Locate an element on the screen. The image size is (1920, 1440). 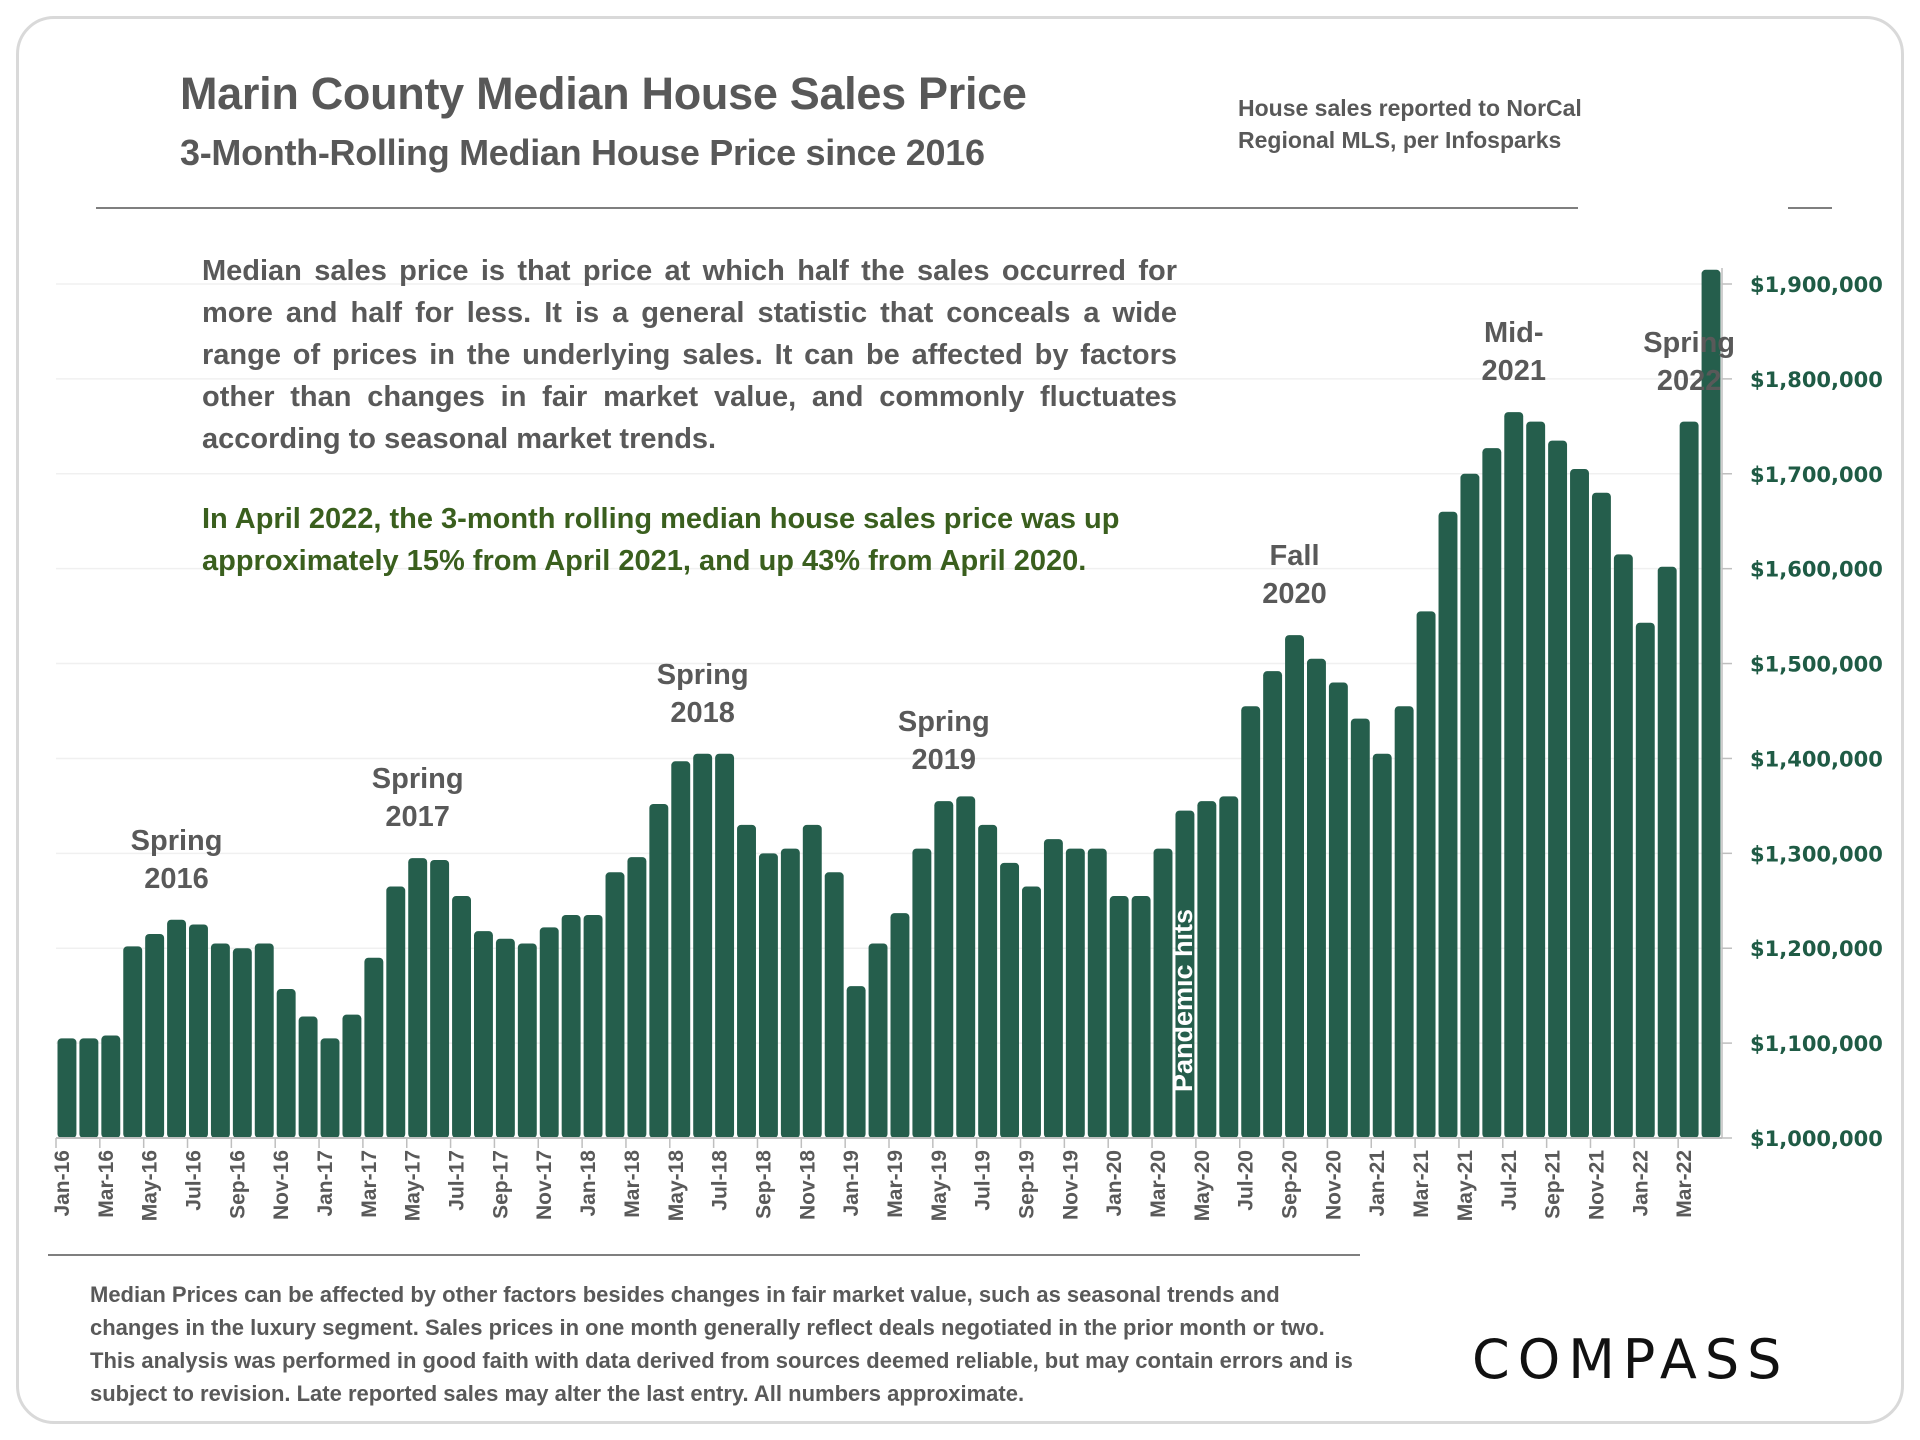
y-tick-label: $1,700,000 is located at coordinates (1816, 475).